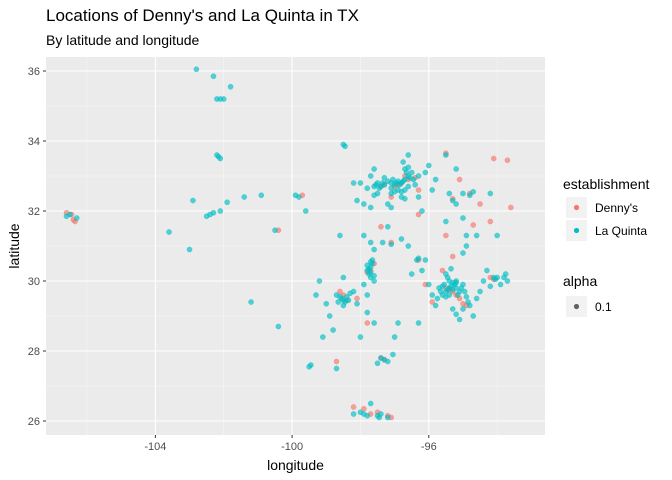 This screenshot has height=480, width=672. What do you see at coordinates (14, 245) in the screenshot?
I see `y-axis-title: latitude` at bounding box center [14, 245].